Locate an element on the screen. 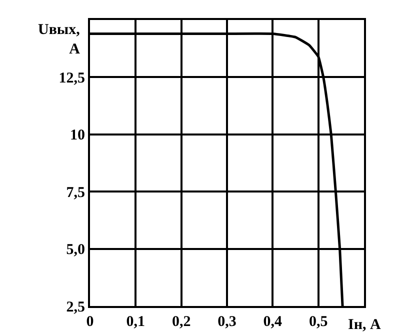 The image size is (400, 334). y-tick-label: 10 is located at coordinates (77, 136).